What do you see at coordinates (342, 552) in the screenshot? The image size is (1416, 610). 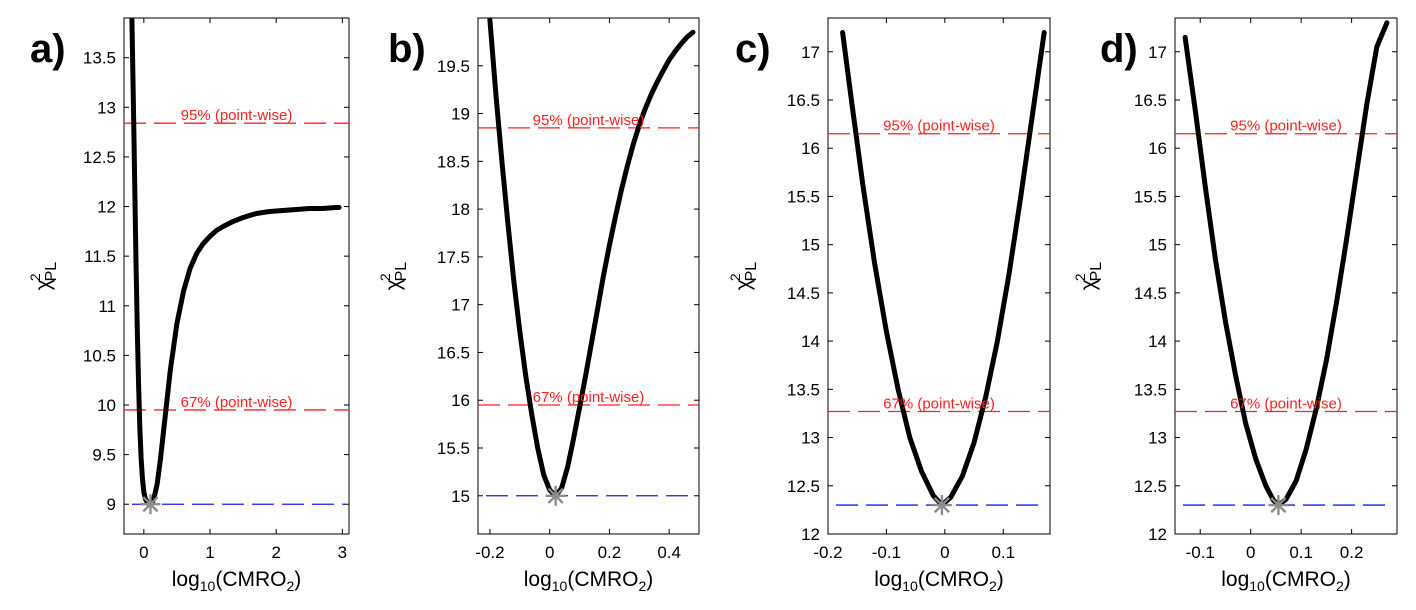 I see `x-tick-label: 3` at bounding box center [342, 552].